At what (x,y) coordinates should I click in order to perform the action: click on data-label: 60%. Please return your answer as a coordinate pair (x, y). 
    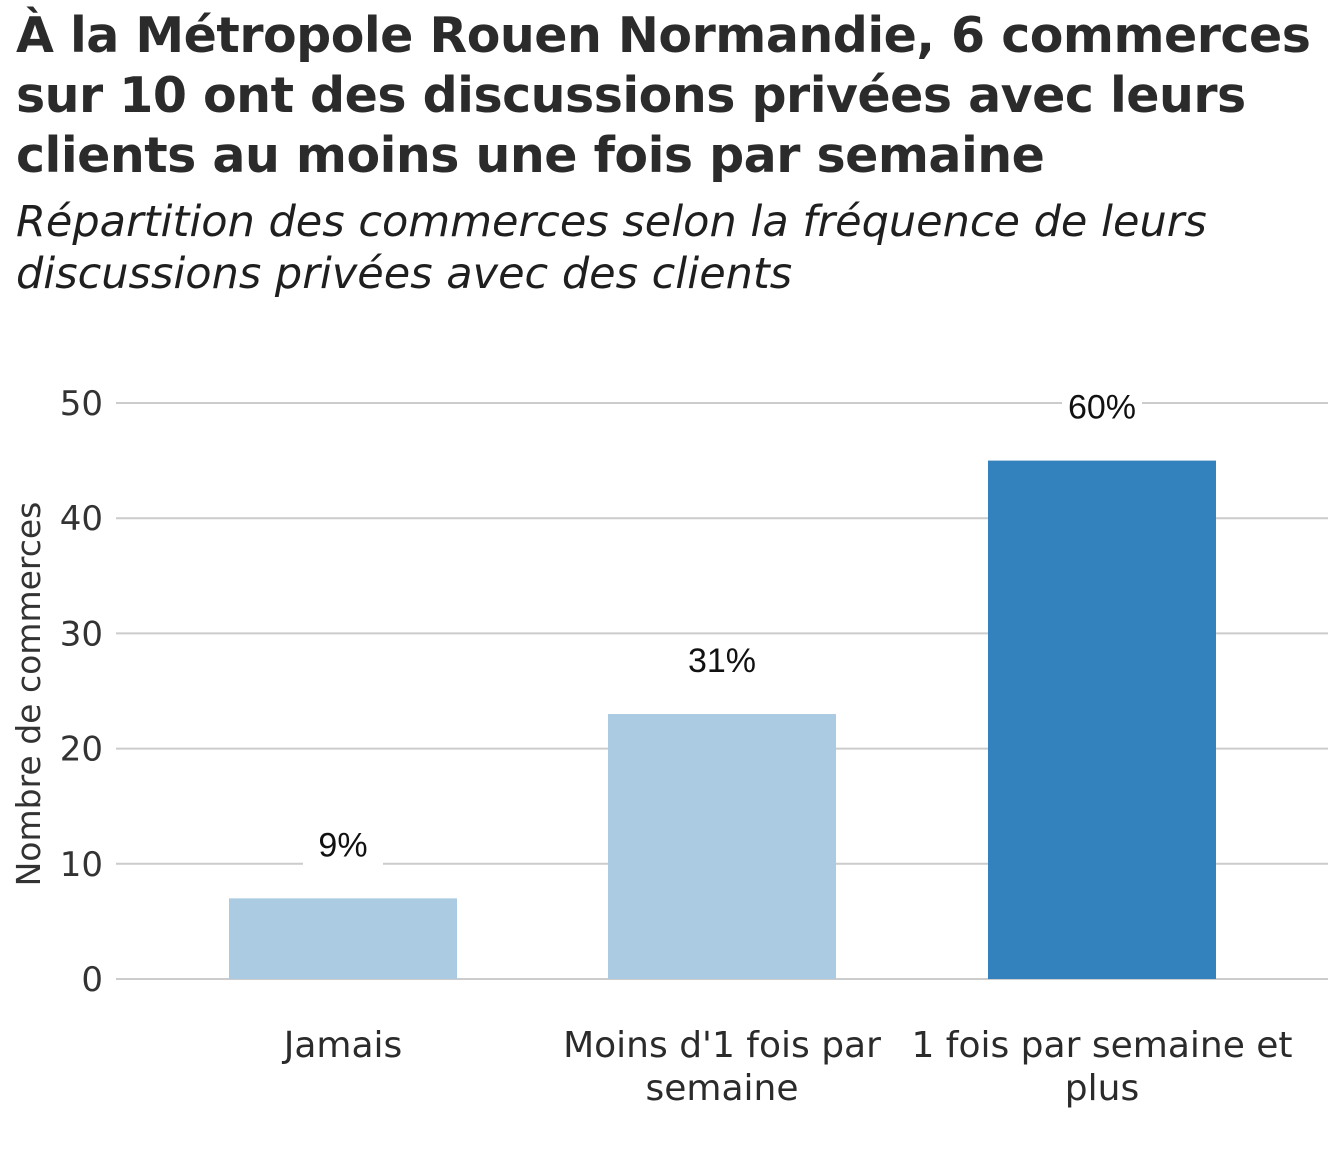
    Looking at the image, I should click on (1102, 408).